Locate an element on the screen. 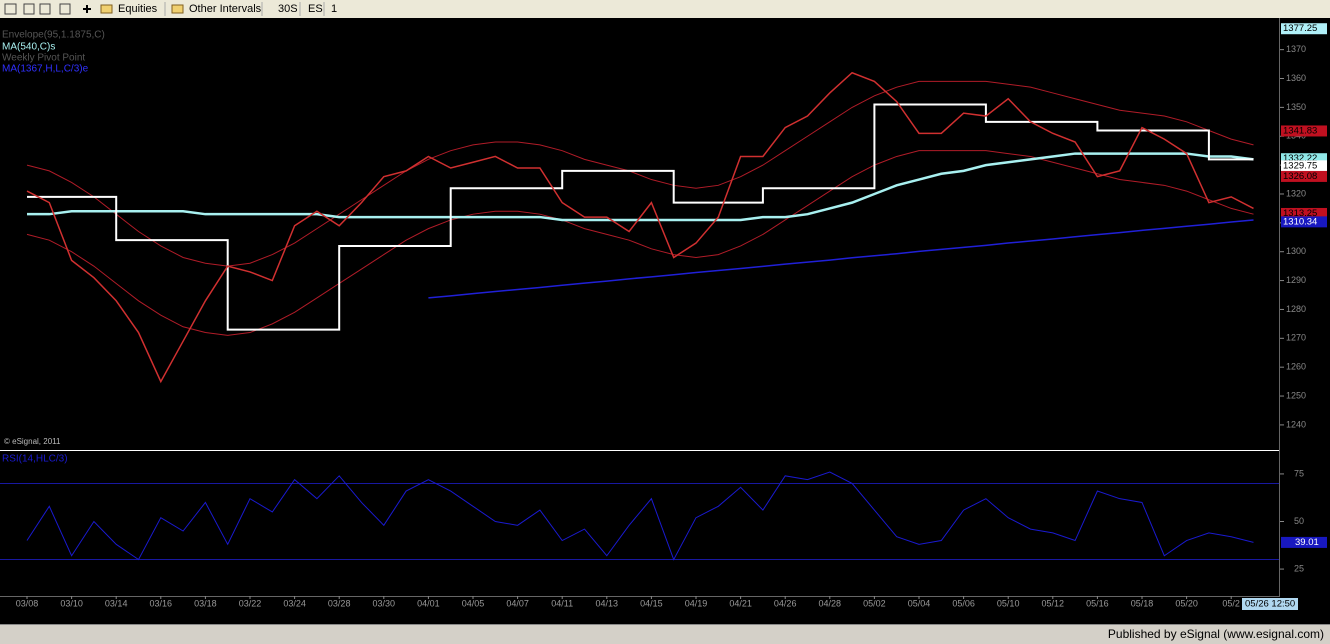 This screenshot has height=644, width=1330. time-tag is located at coordinates (1270, 604).